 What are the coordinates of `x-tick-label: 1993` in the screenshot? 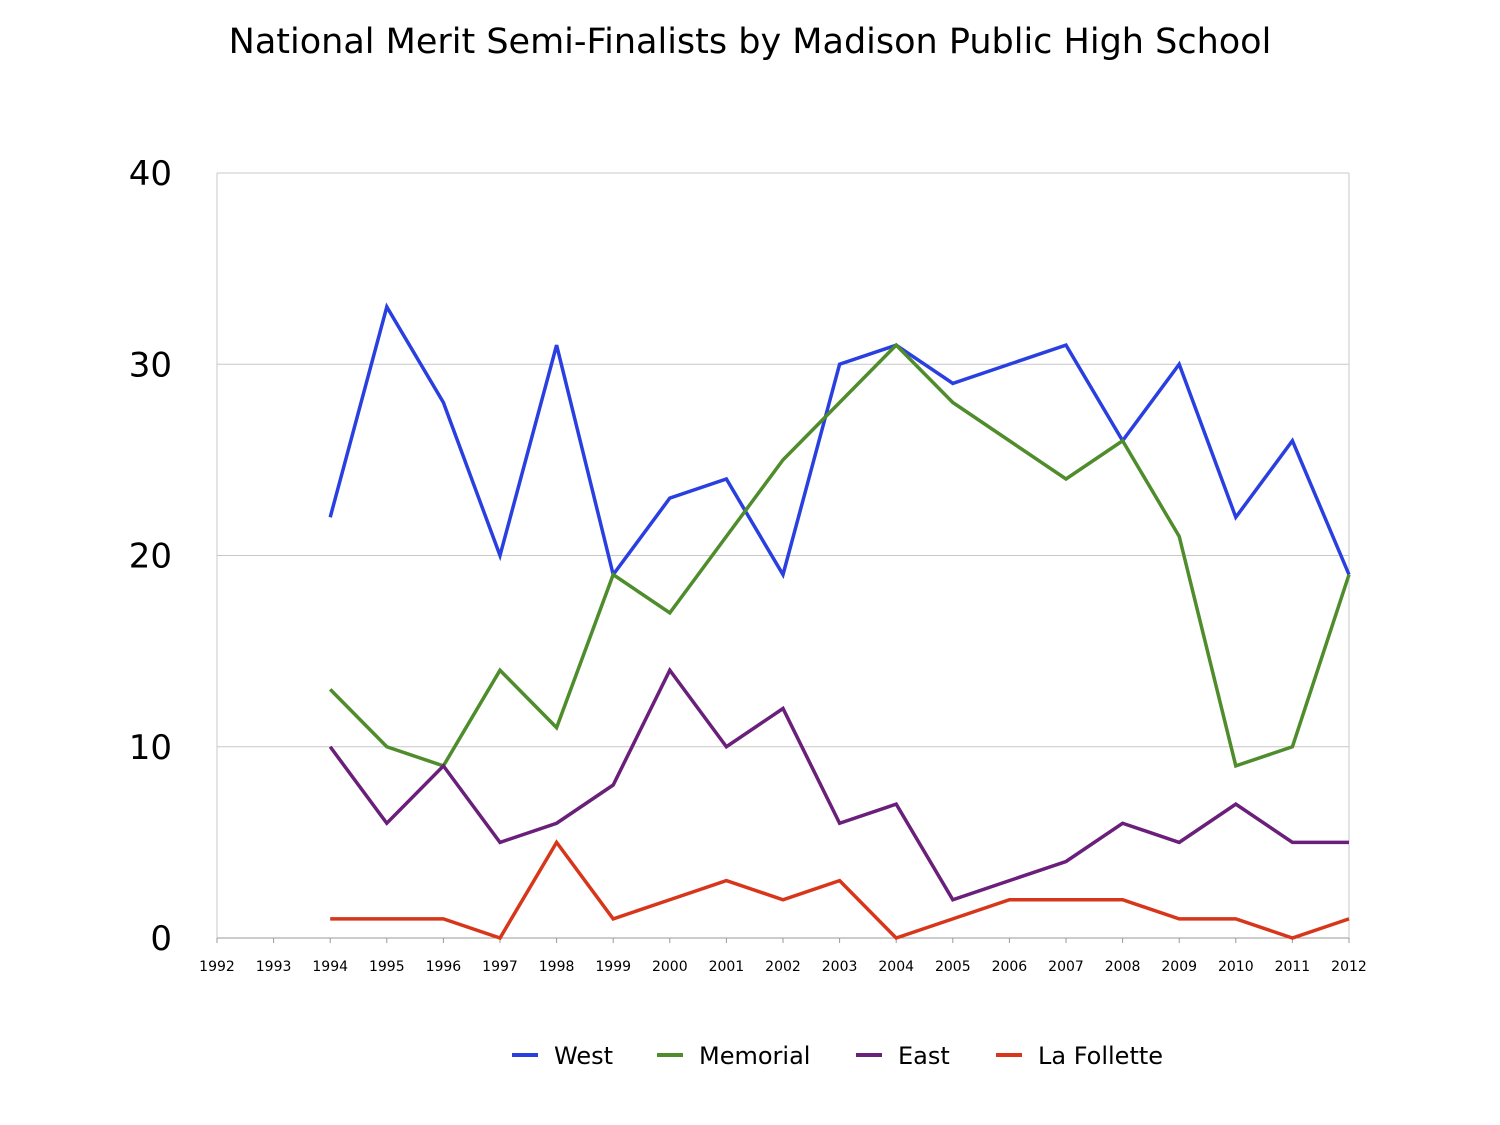 It's located at (274, 967).